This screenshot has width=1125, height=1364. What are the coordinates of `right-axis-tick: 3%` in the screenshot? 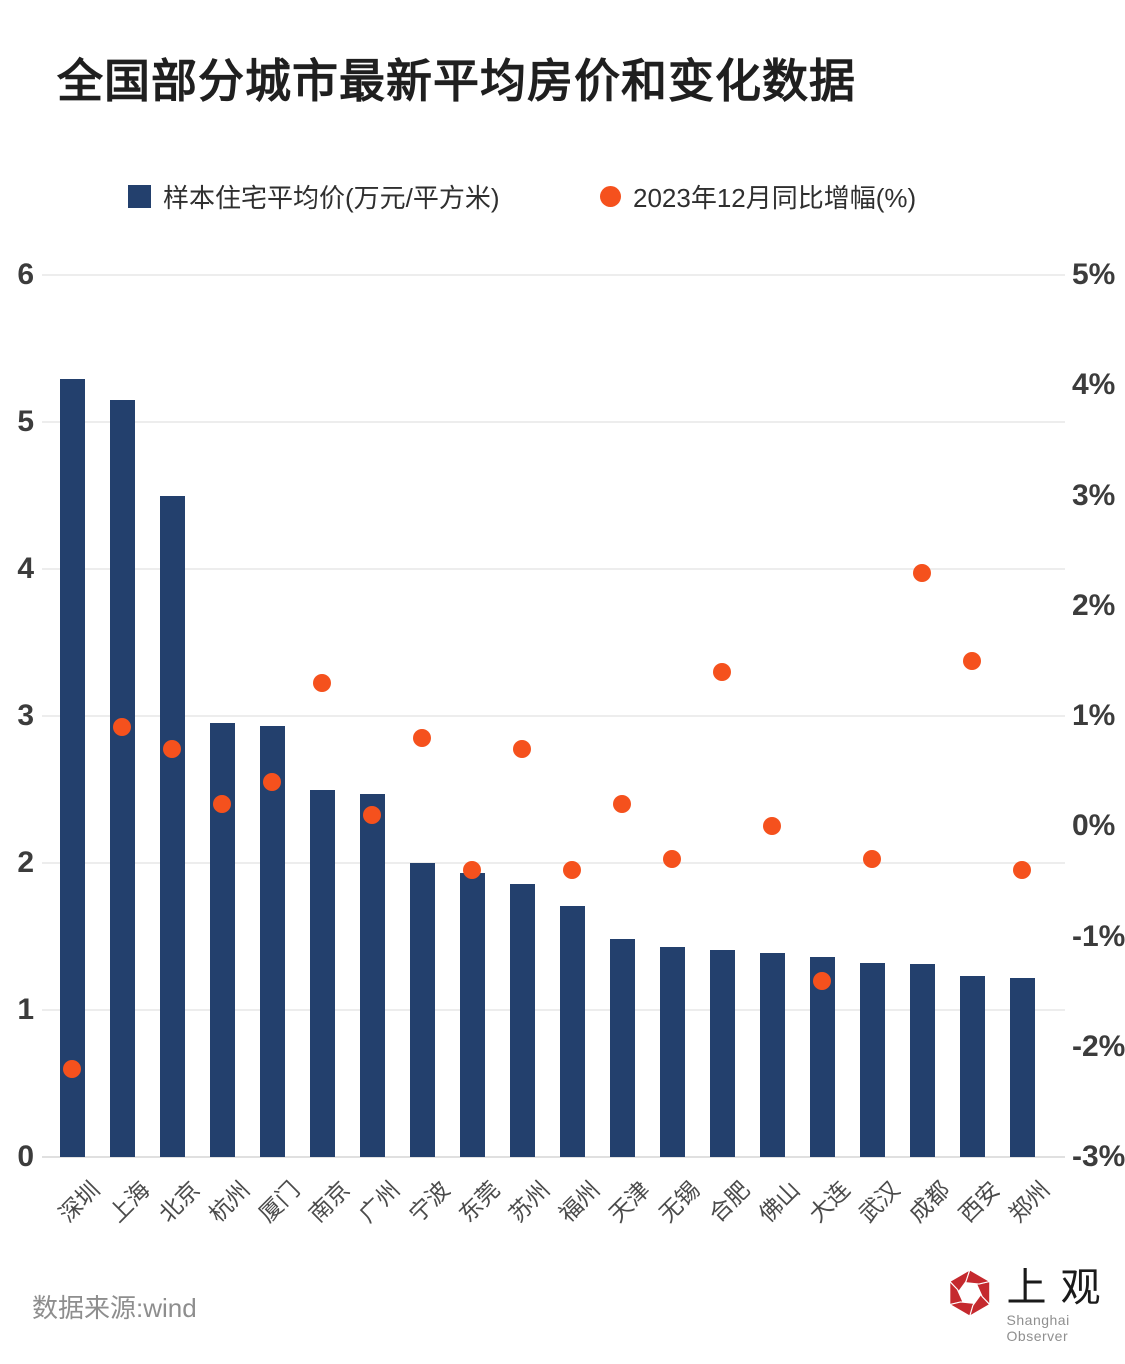 It's located at (1094, 495).